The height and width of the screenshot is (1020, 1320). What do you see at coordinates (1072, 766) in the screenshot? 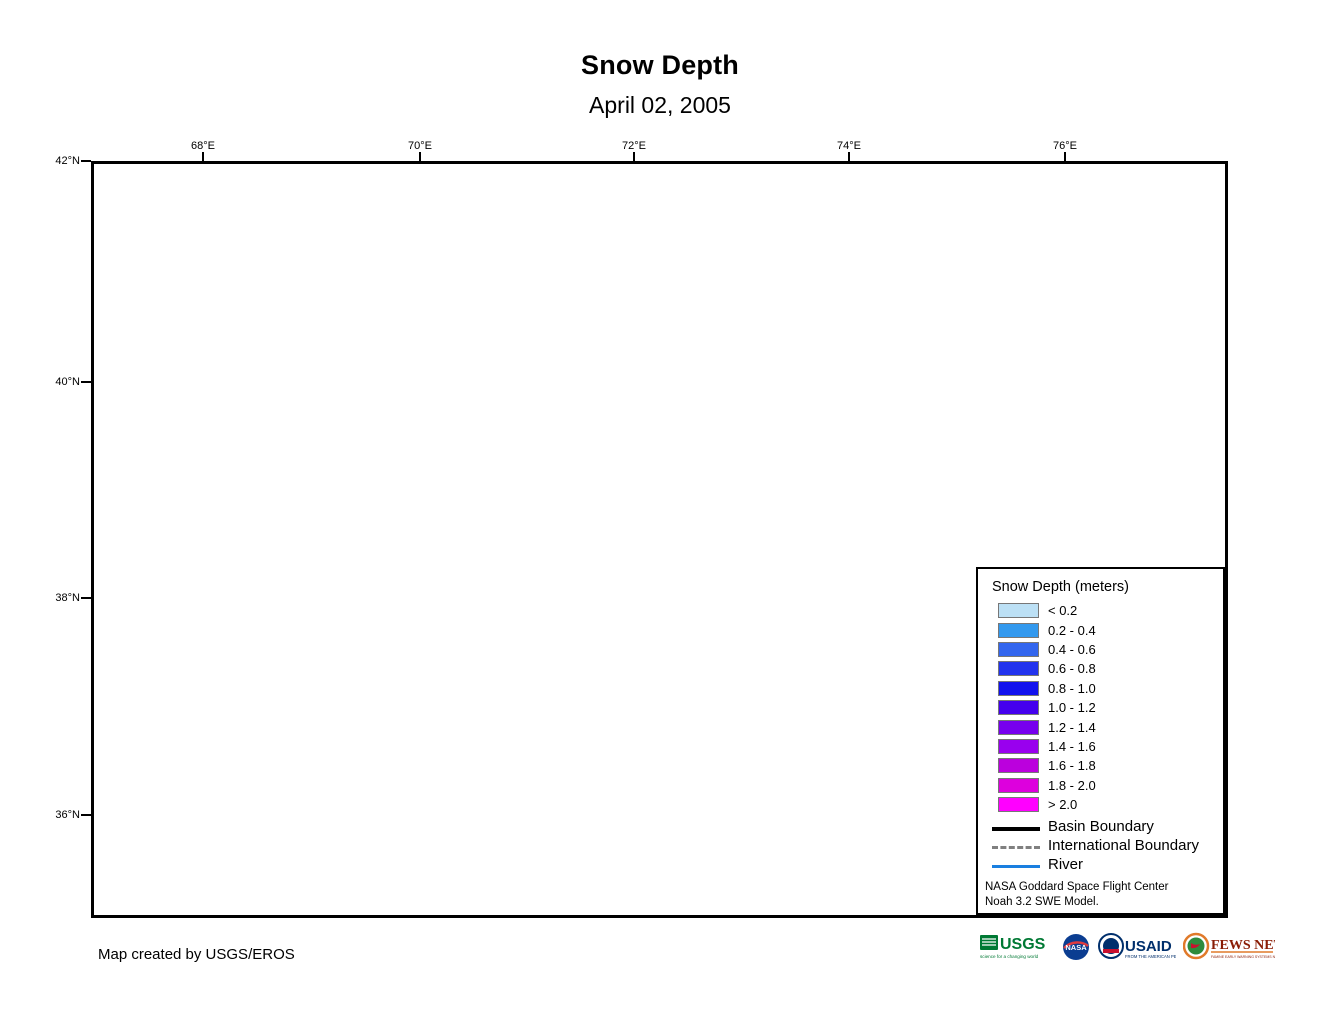
I see `legend-class-label: 1.6 - 1.8` at bounding box center [1072, 766].